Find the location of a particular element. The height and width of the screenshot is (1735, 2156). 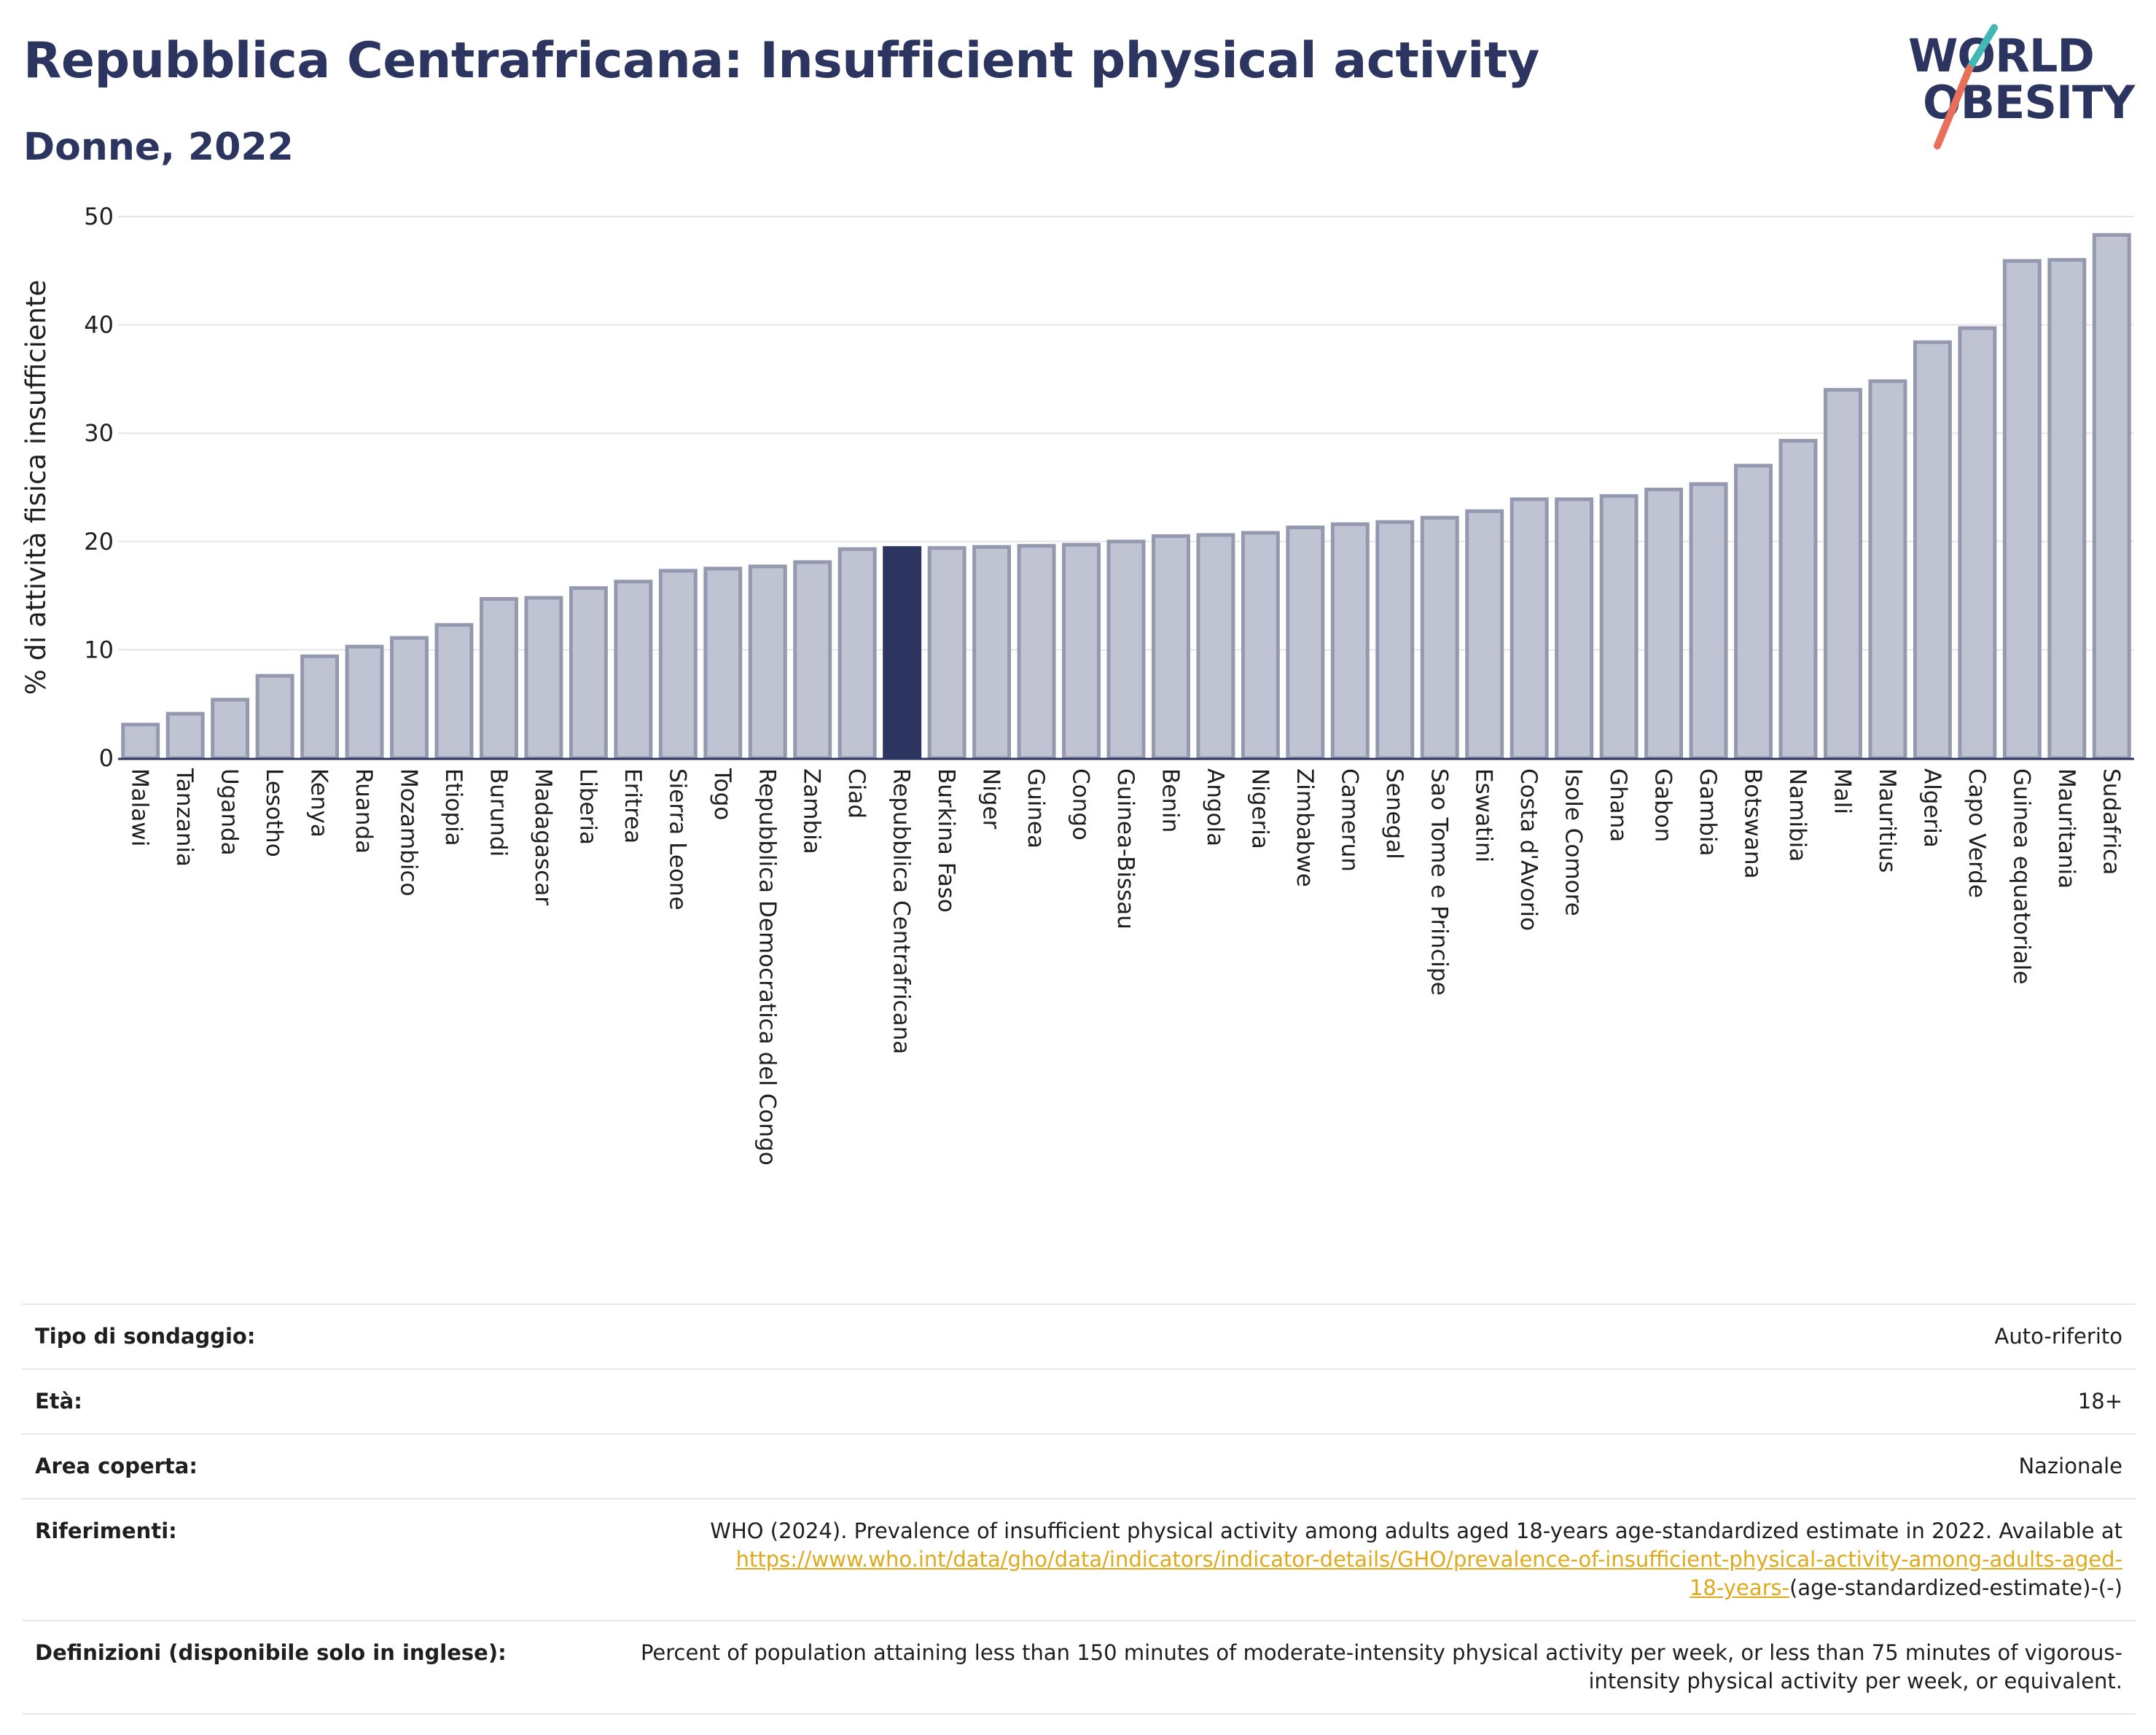

x-tick-label: Kenya is located at coordinates (319, 803).